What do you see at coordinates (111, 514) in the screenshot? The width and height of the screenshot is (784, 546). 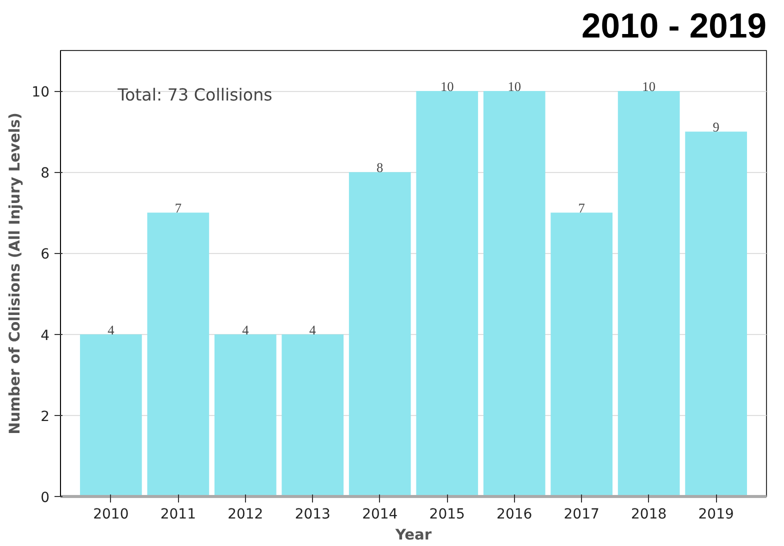 I see `x-tick-label: 2010` at bounding box center [111, 514].